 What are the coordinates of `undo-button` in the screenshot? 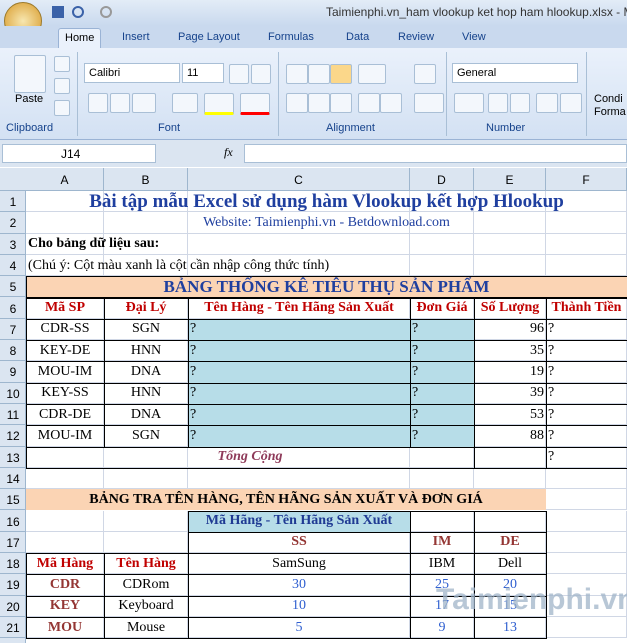 It's located at (78, 12).